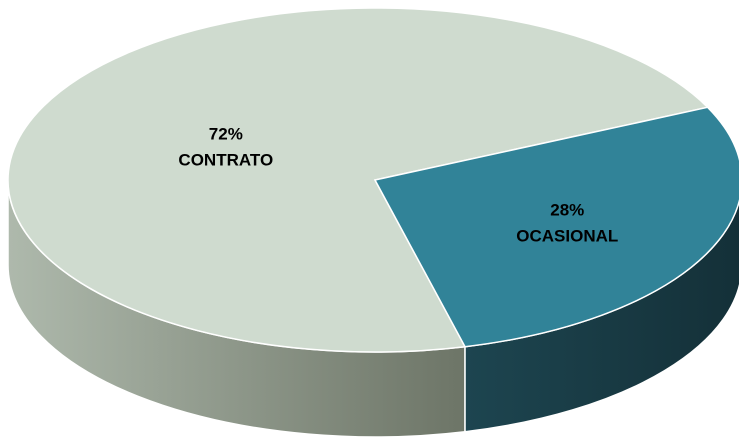 This screenshot has width=739, height=438. I want to click on data-label: 28%, so click(567, 209).